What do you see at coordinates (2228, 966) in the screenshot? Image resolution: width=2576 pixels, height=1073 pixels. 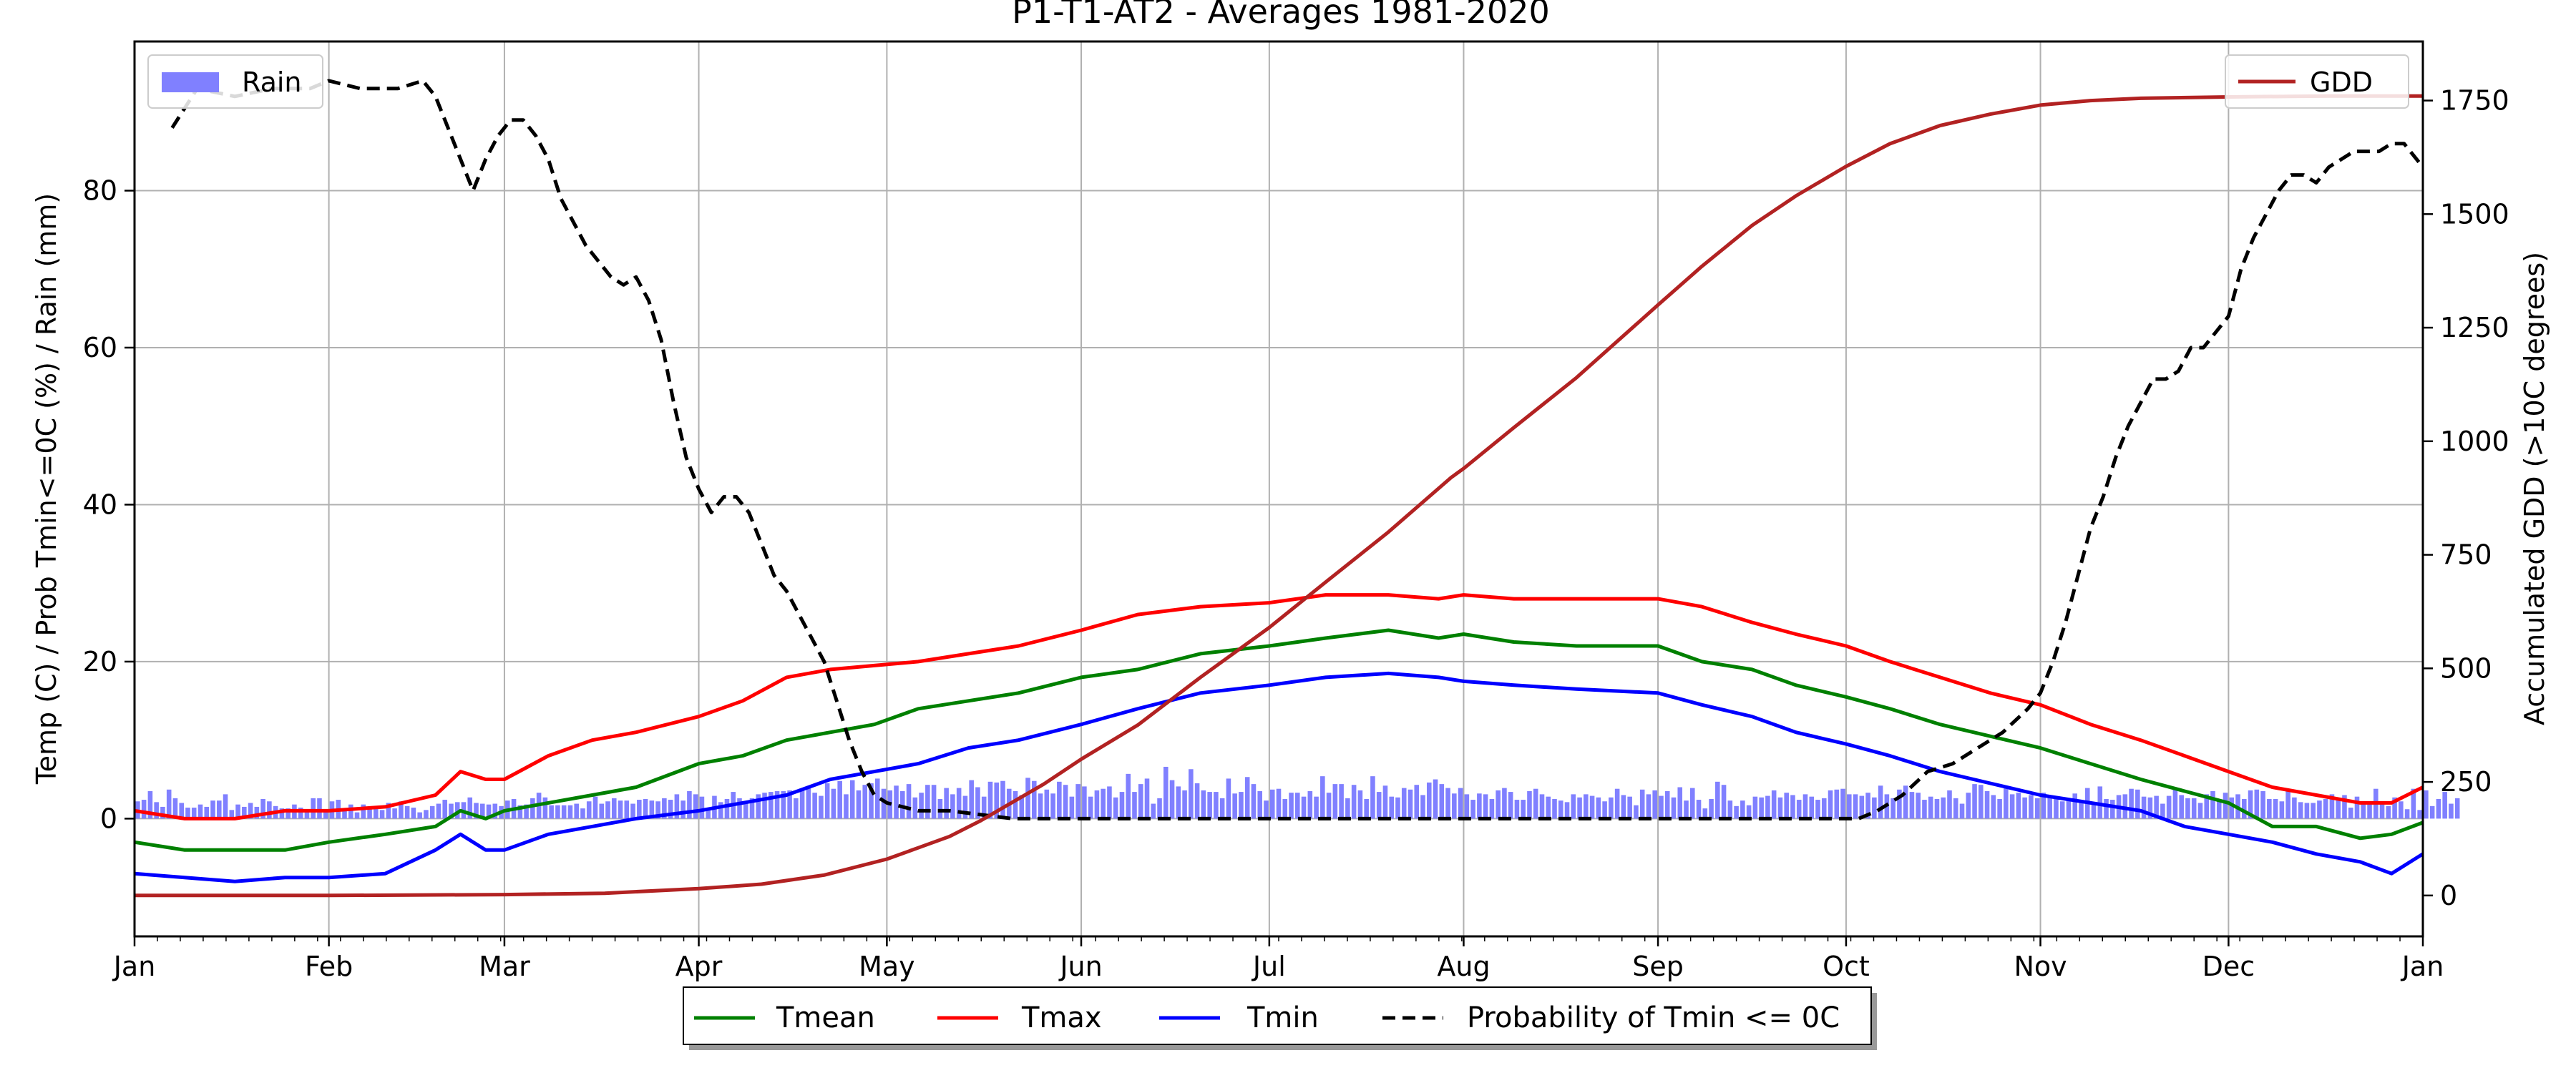 I see `x-tick-label: Dec` at bounding box center [2228, 966].